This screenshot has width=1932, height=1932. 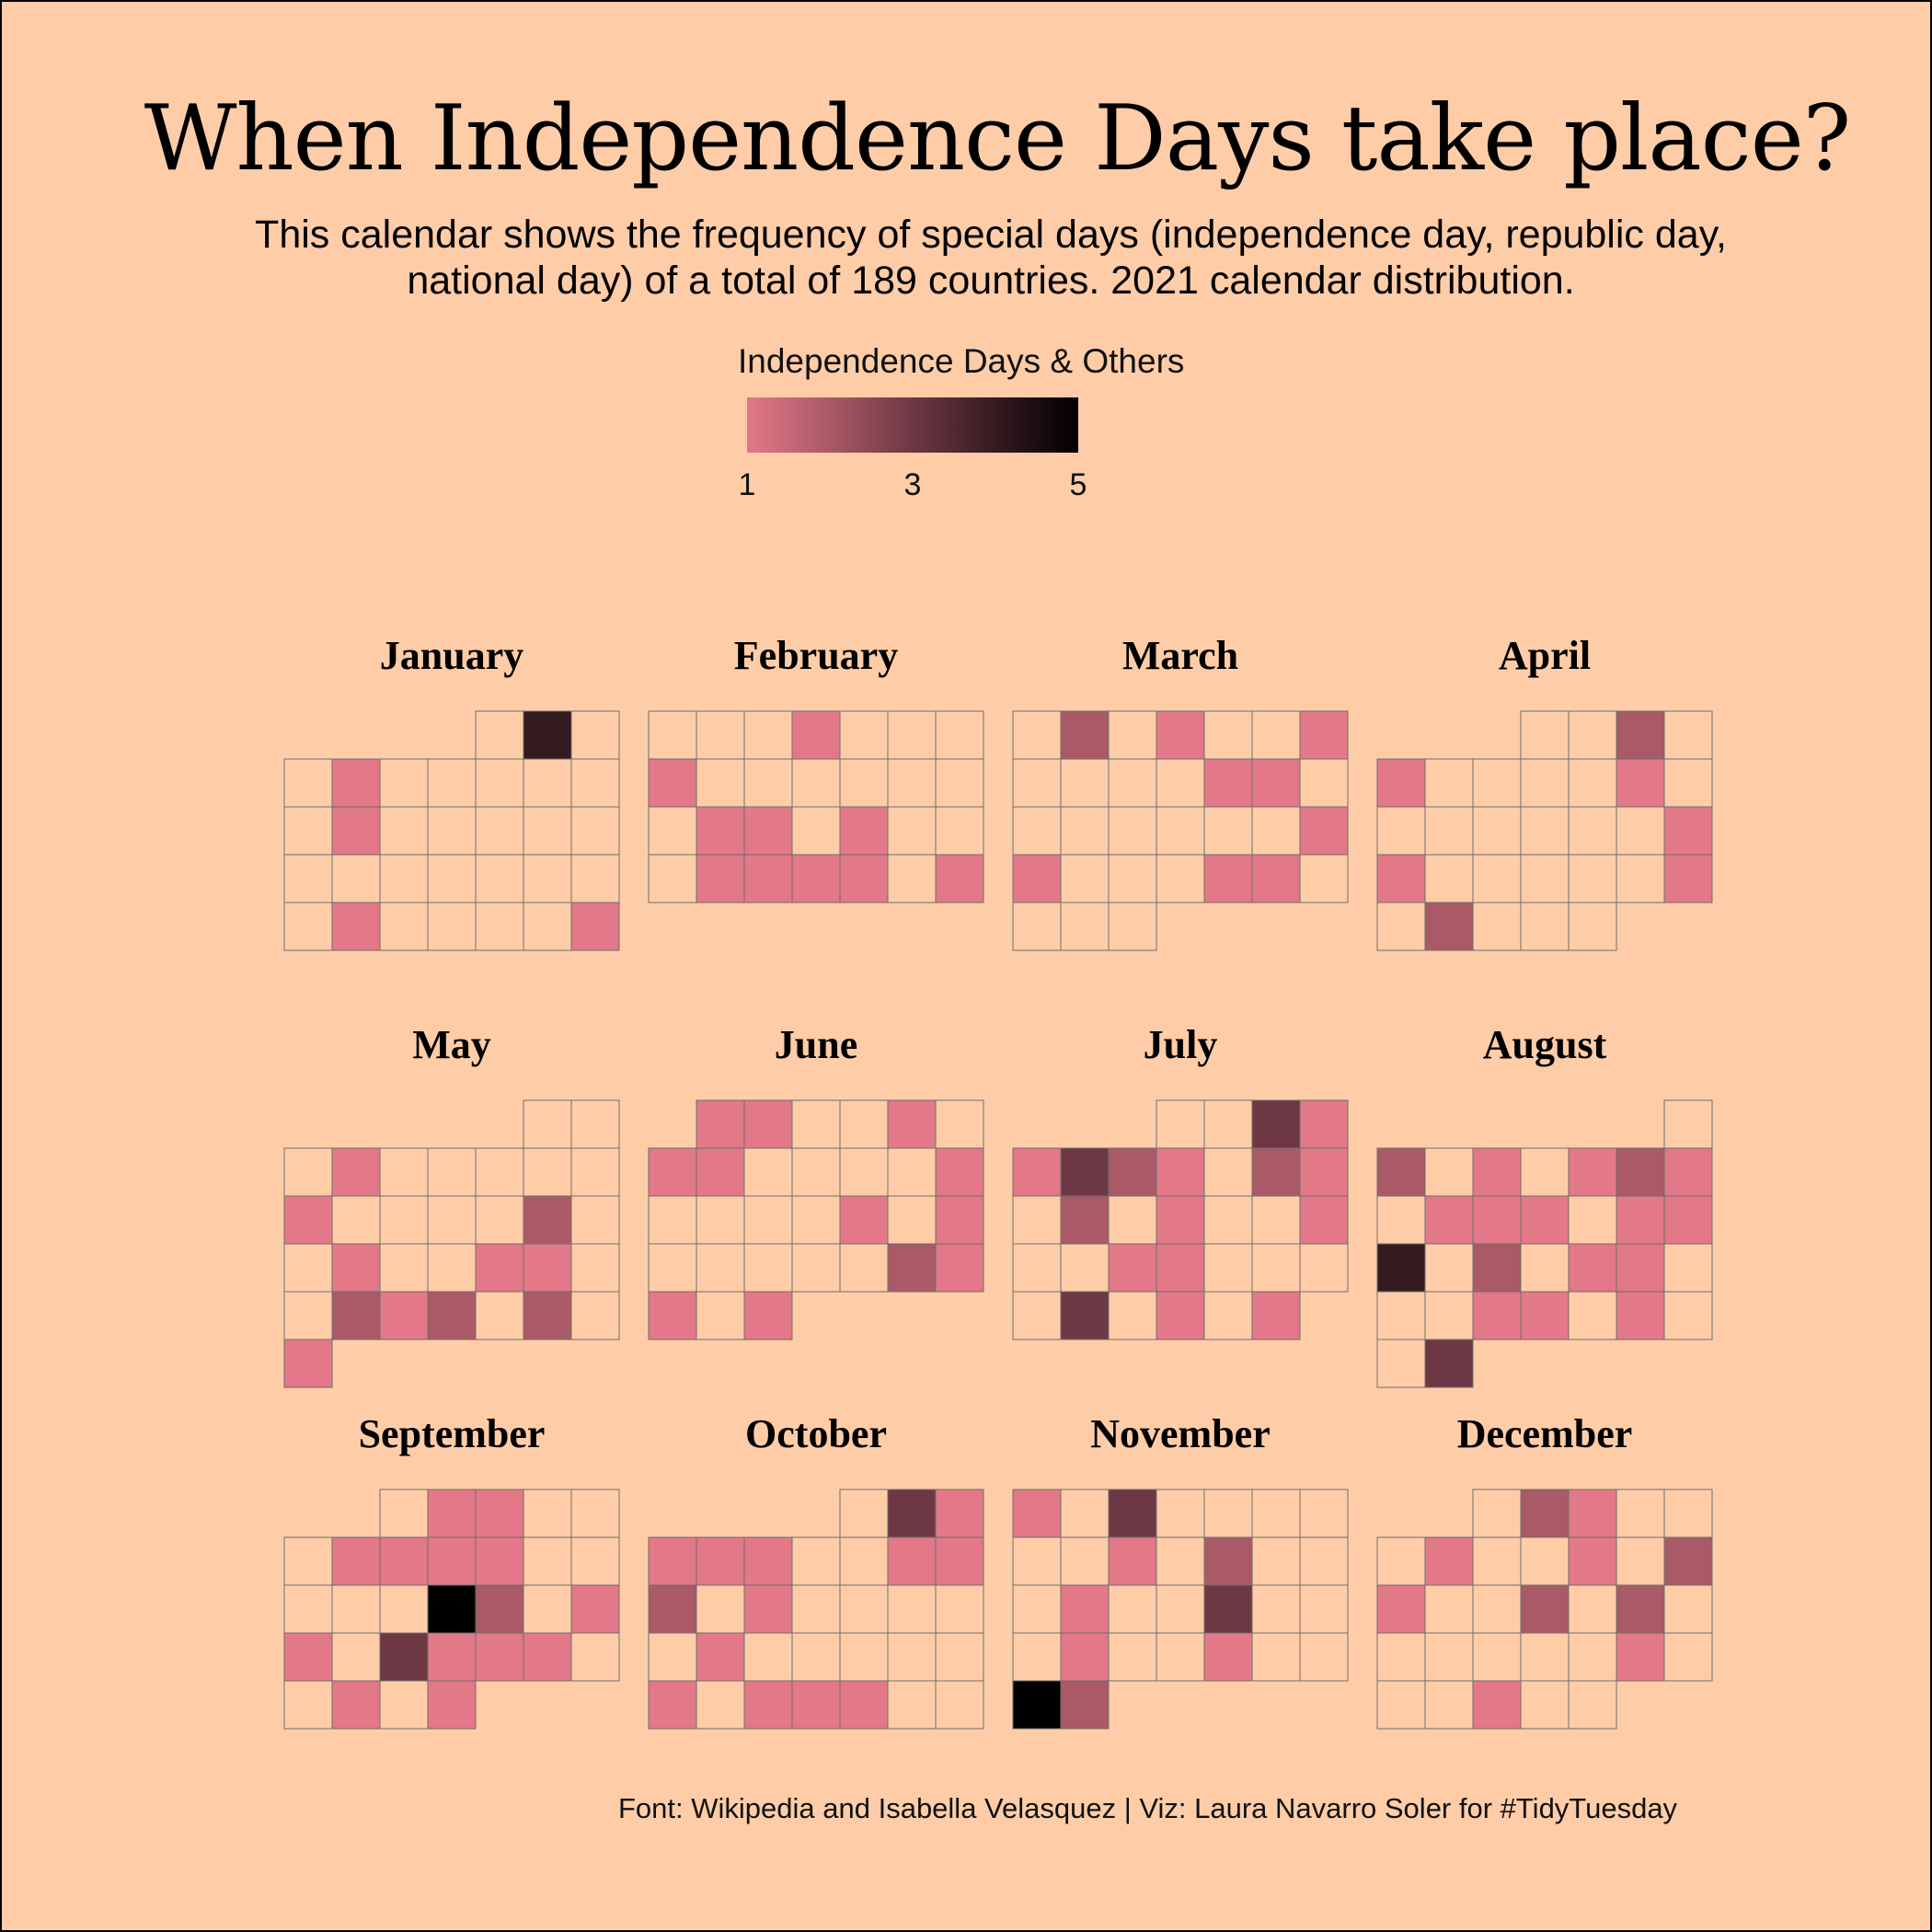 I want to click on month-title-october: October, so click(x=816, y=1433).